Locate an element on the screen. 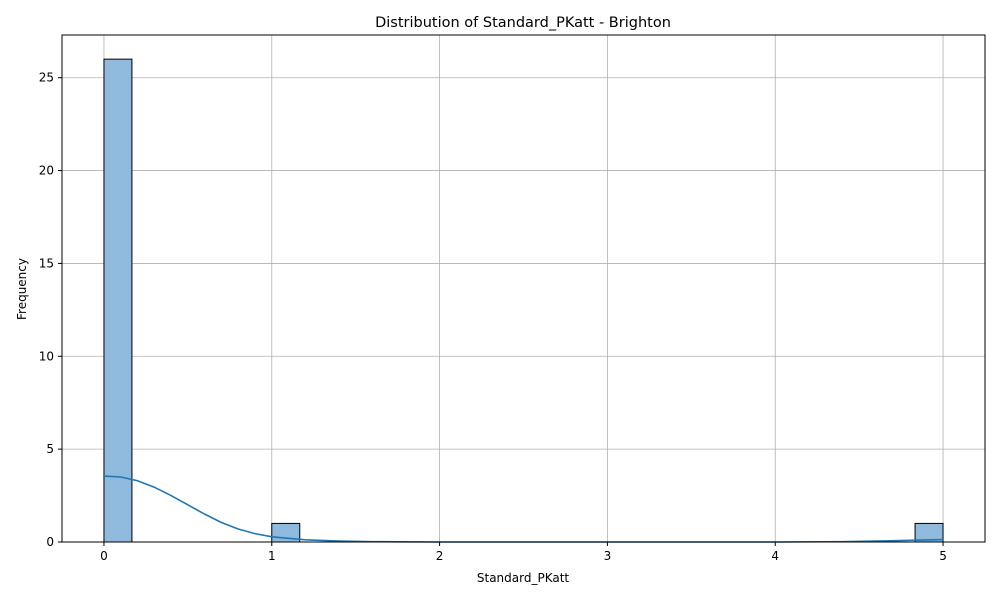 The image size is (1000, 604). y-tick-label: 10 is located at coordinates (46, 356).